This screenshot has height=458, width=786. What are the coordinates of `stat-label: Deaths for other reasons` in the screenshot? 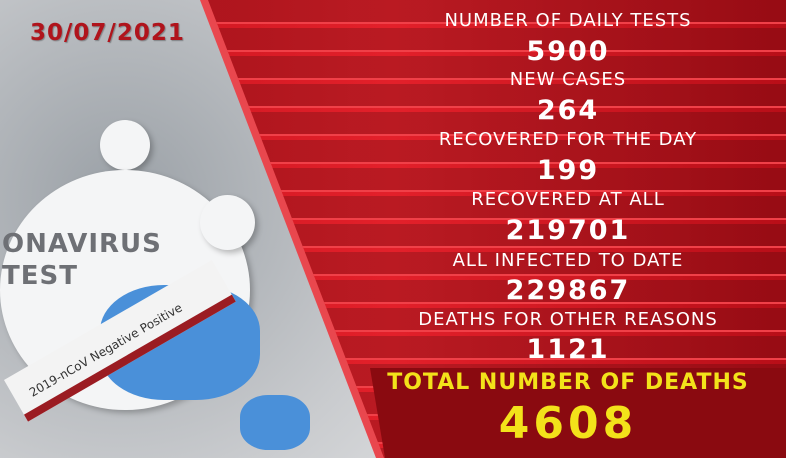 It's located at (568, 319).